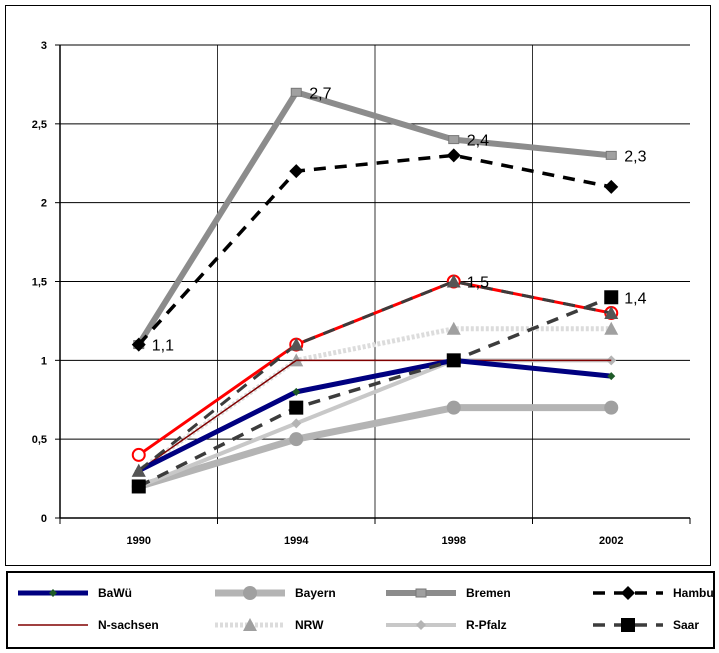  What do you see at coordinates (478, 283) in the screenshot?
I see `data-label: 1,5` at bounding box center [478, 283].